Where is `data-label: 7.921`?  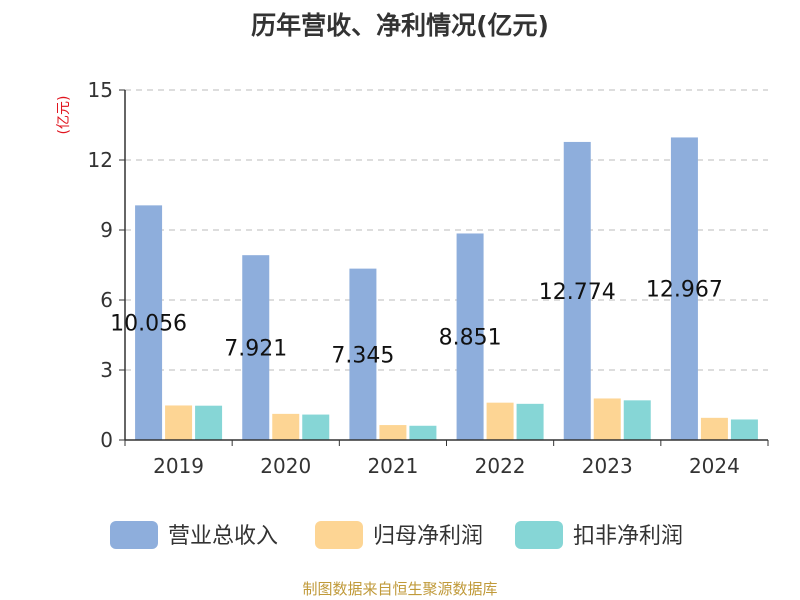 data-label: 7.921 is located at coordinates (255, 349).